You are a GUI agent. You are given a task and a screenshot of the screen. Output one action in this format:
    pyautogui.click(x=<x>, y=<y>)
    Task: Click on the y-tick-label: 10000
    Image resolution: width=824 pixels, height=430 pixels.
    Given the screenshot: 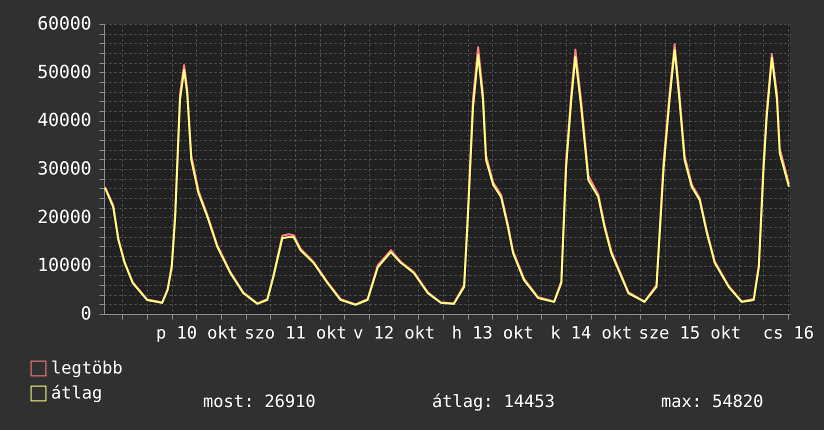 What is the action you would take?
    pyautogui.click(x=64, y=265)
    